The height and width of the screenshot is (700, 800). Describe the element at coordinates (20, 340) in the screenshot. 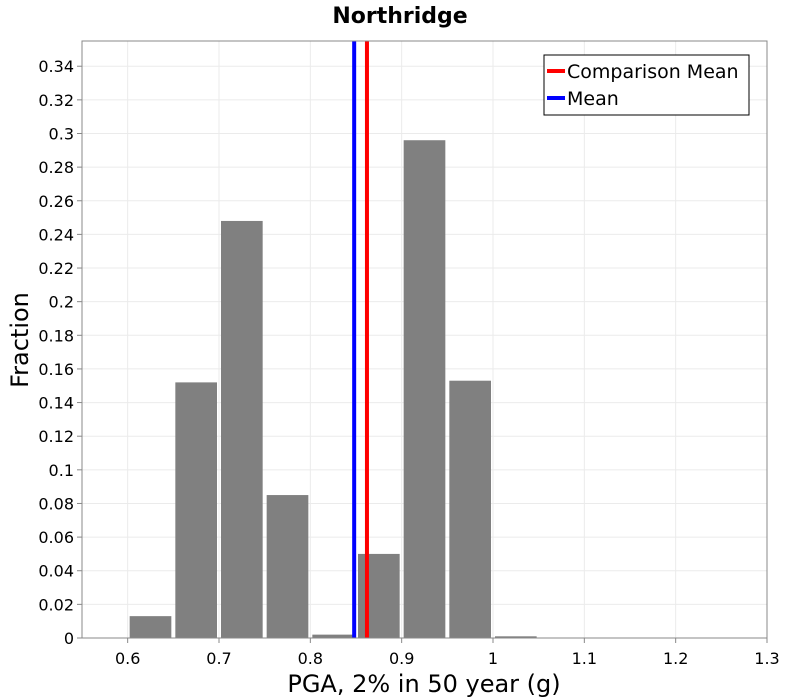

I see `y-axis-label: Fraction` at that location.